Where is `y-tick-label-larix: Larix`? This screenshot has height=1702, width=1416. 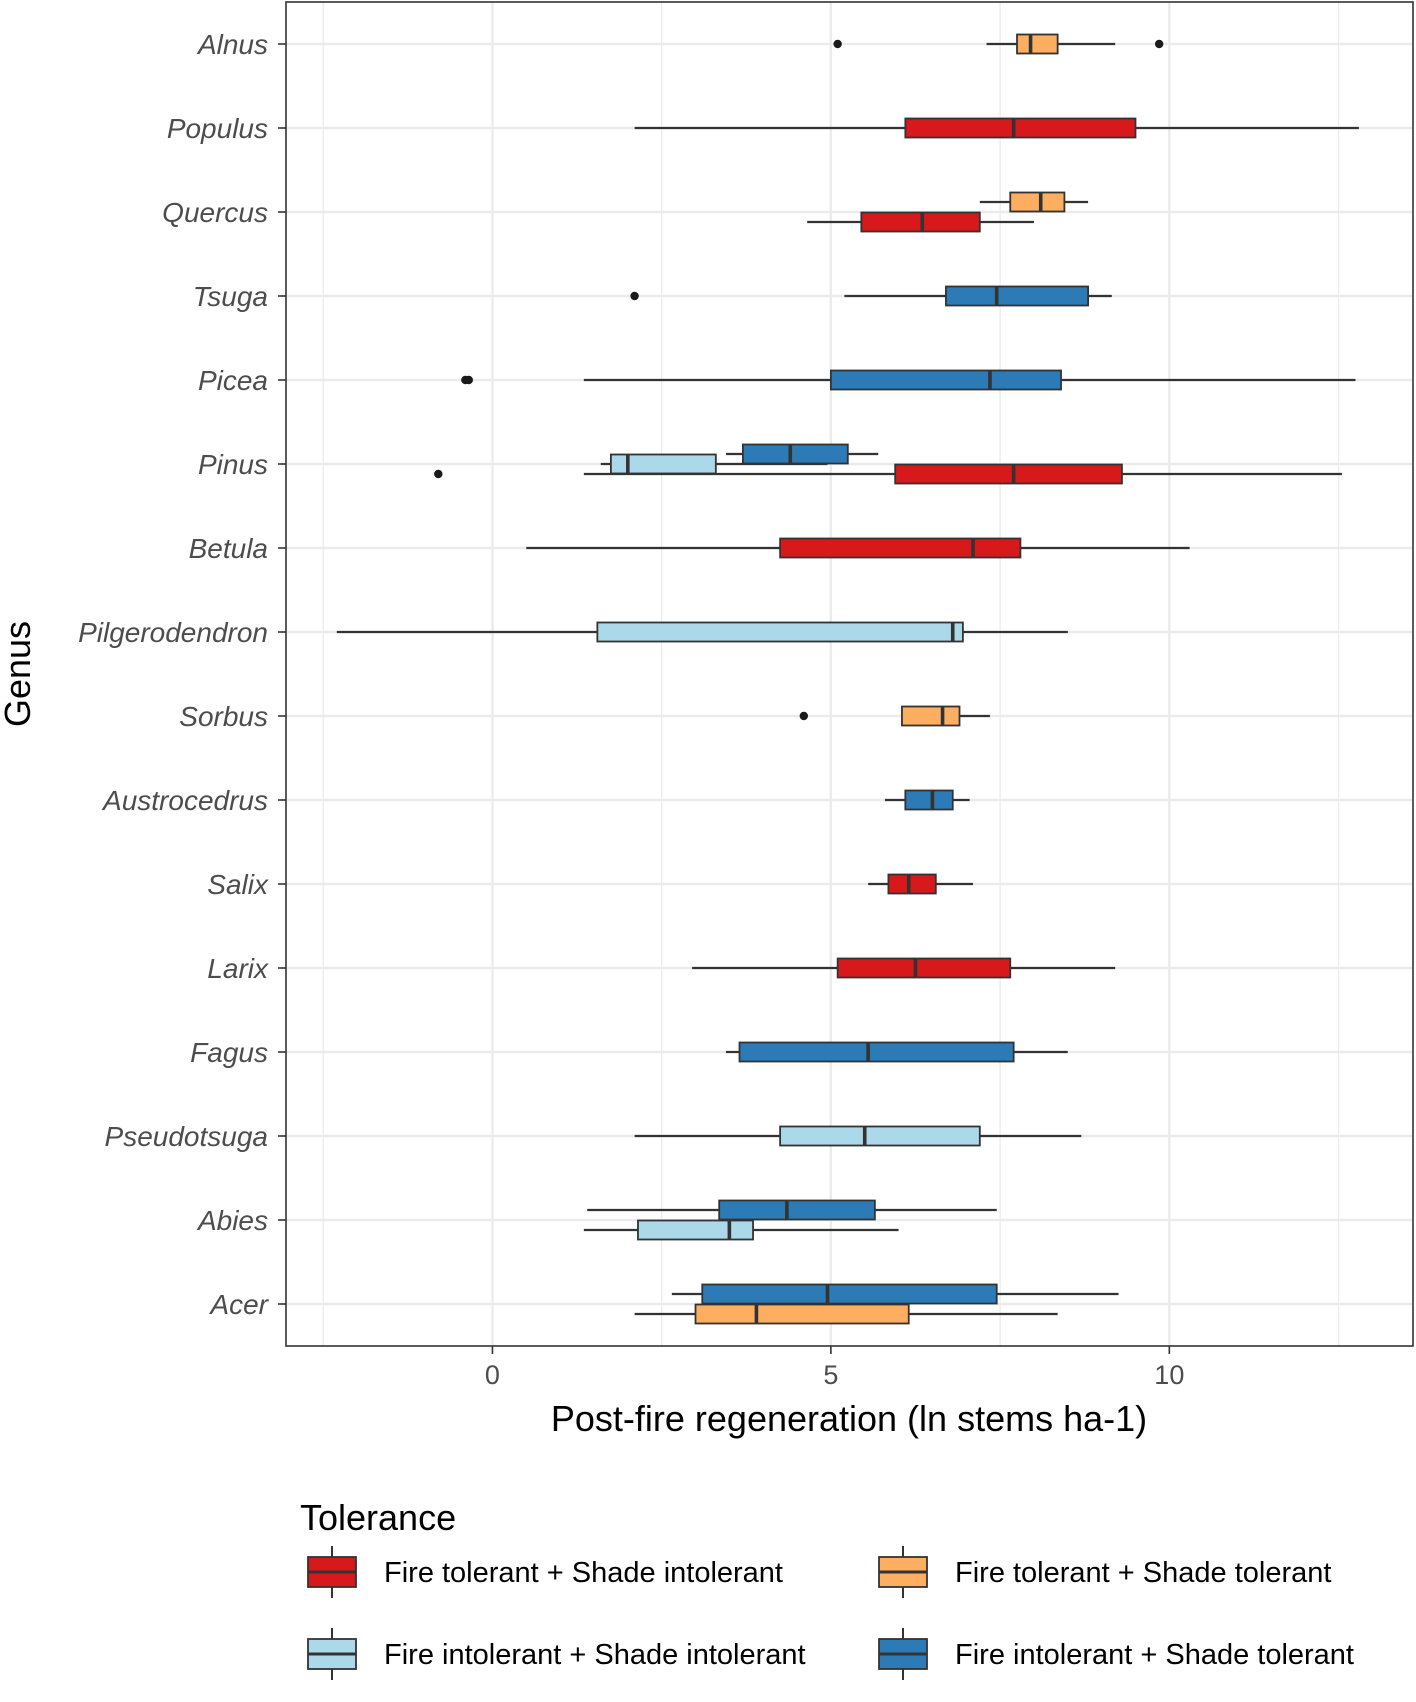
y-tick-label-larix: Larix is located at coordinates (238, 968).